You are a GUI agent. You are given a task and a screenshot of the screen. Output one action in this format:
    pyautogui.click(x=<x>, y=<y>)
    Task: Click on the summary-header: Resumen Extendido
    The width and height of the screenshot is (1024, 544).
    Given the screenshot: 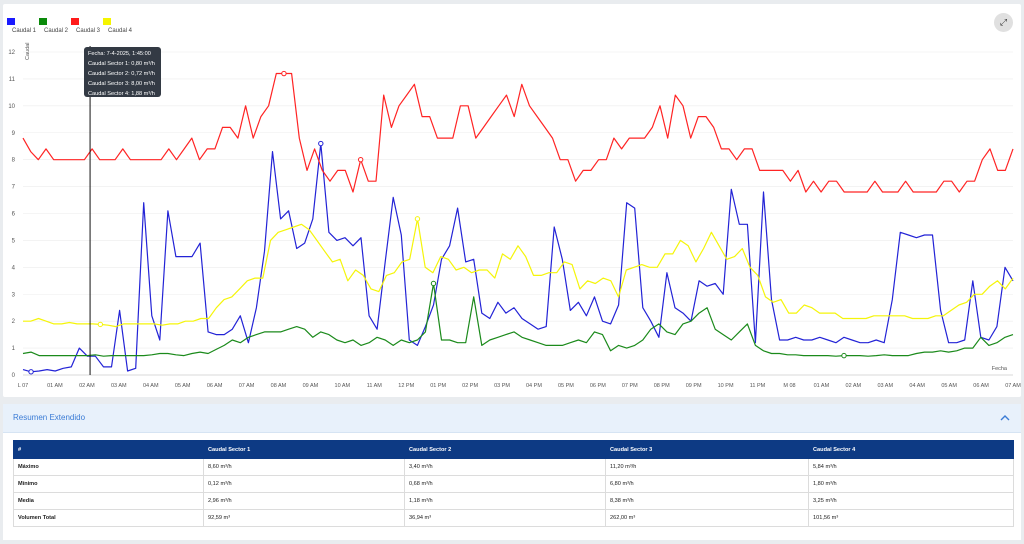 What is the action you would take?
    pyautogui.click(x=512, y=418)
    